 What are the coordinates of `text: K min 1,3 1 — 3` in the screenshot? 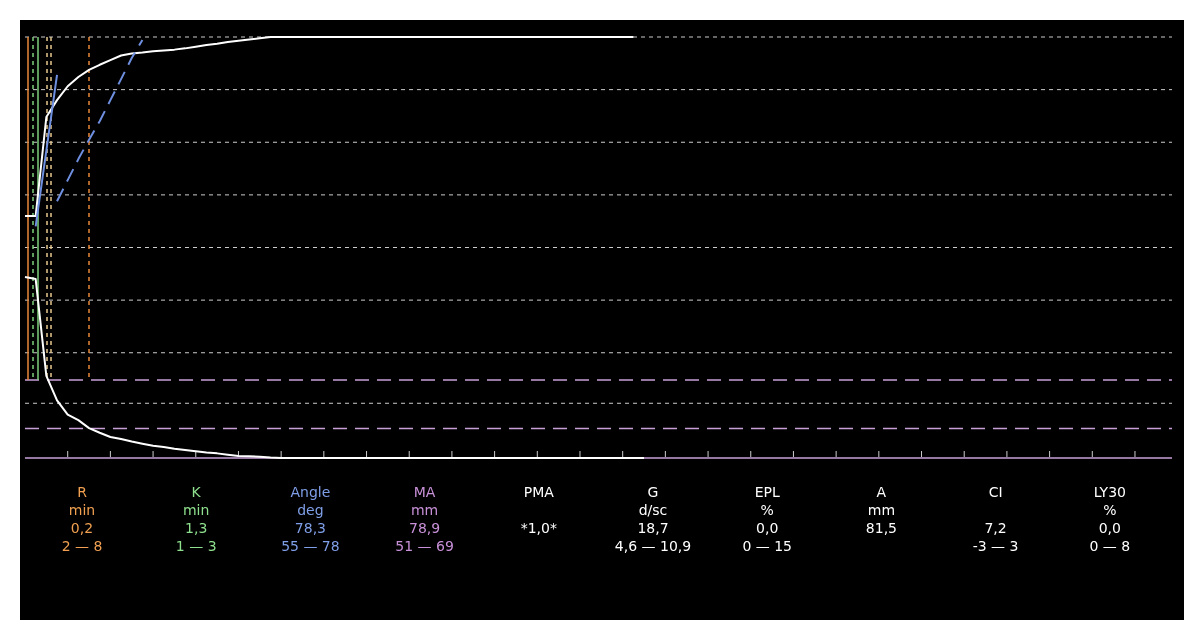 It's located at (196, 519).